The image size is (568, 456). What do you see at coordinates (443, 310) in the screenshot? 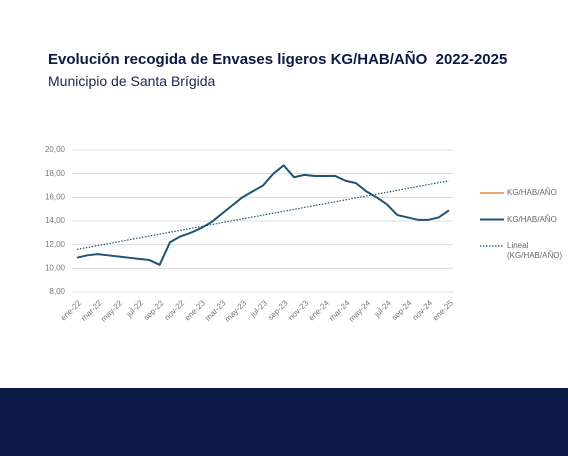
I see `x-tick-label: ene-25` at bounding box center [443, 310].